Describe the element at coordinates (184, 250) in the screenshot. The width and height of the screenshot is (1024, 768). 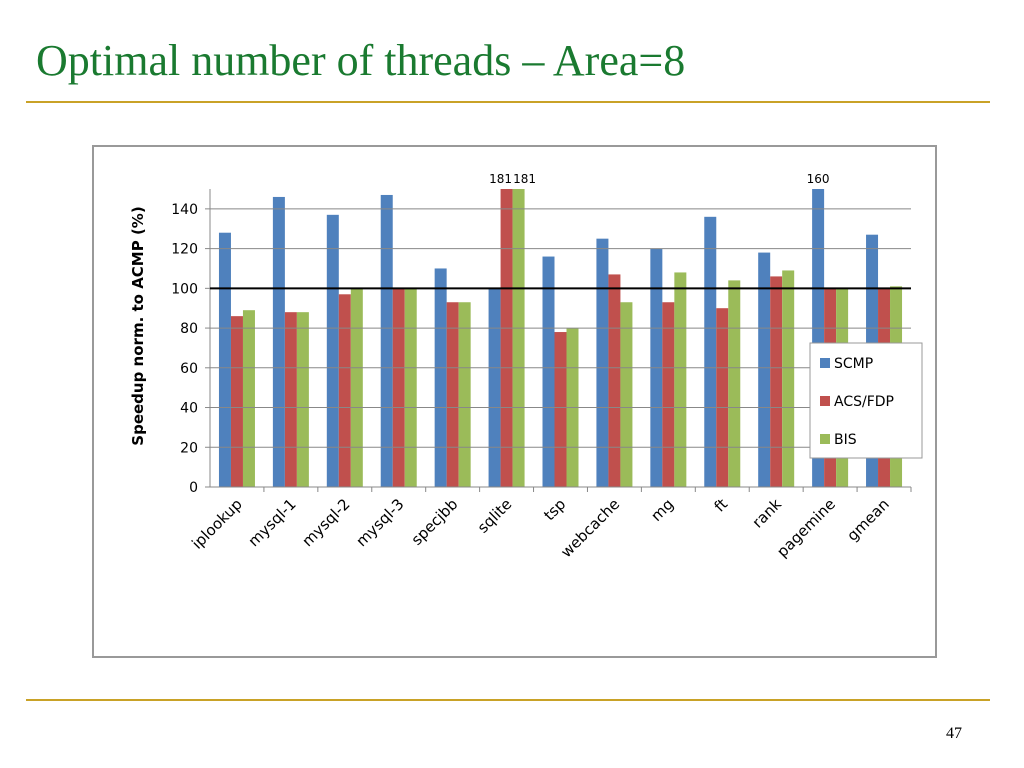
I see `y-tick-label: 120` at that location.